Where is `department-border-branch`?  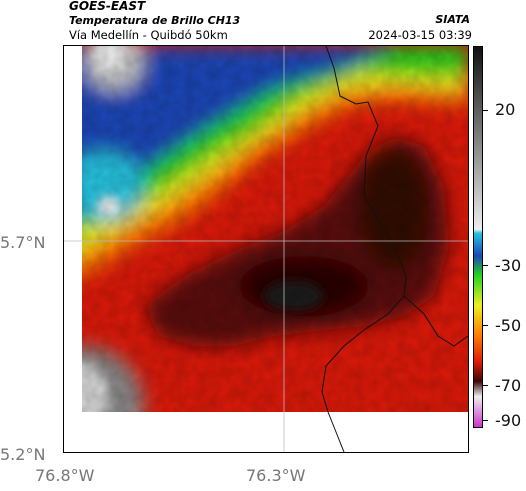
department-border-branch is located at coordinates (435, 321).